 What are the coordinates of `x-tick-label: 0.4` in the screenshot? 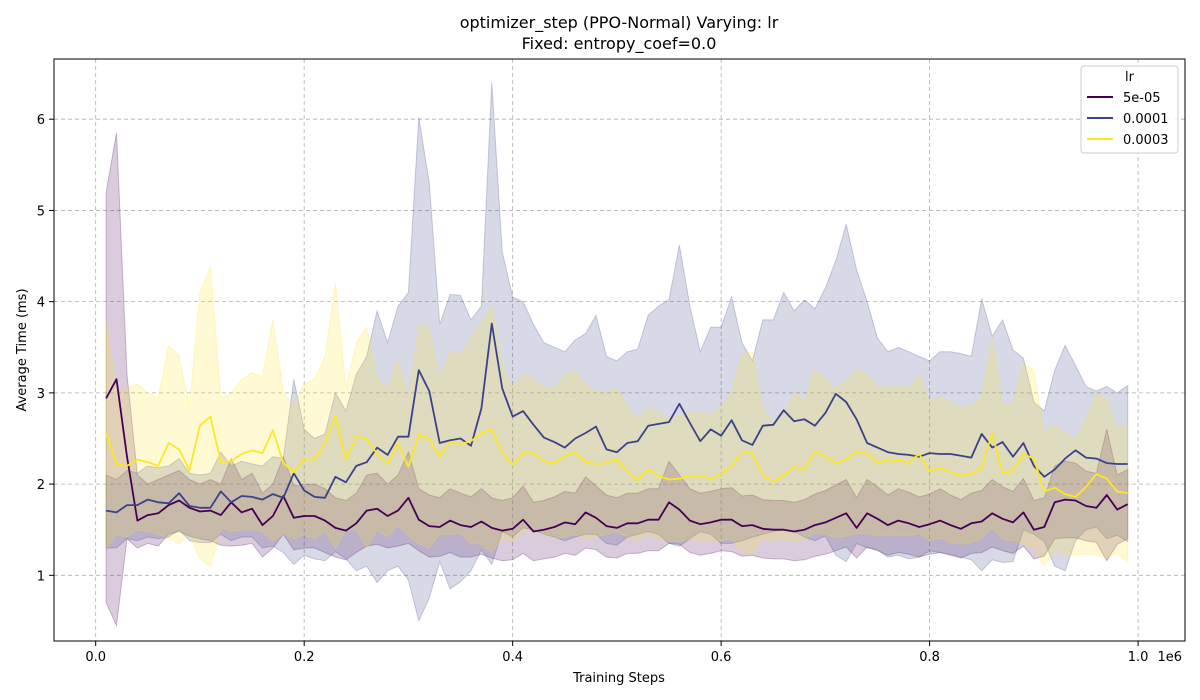 It's located at (512, 657).